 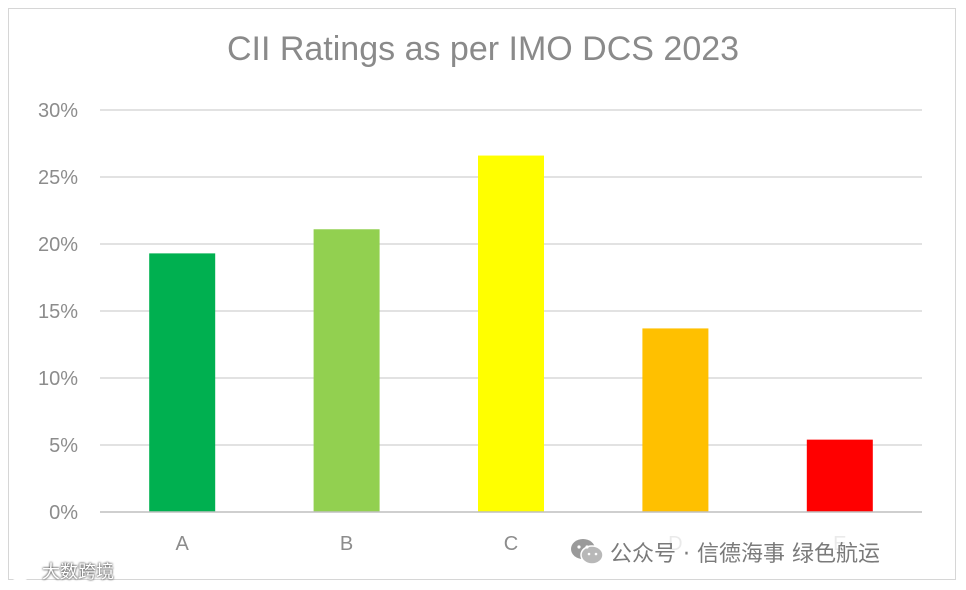 What do you see at coordinates (346, 544) in the screenshot?
I see `x-category-label: B` at bounding box center [346, 544].